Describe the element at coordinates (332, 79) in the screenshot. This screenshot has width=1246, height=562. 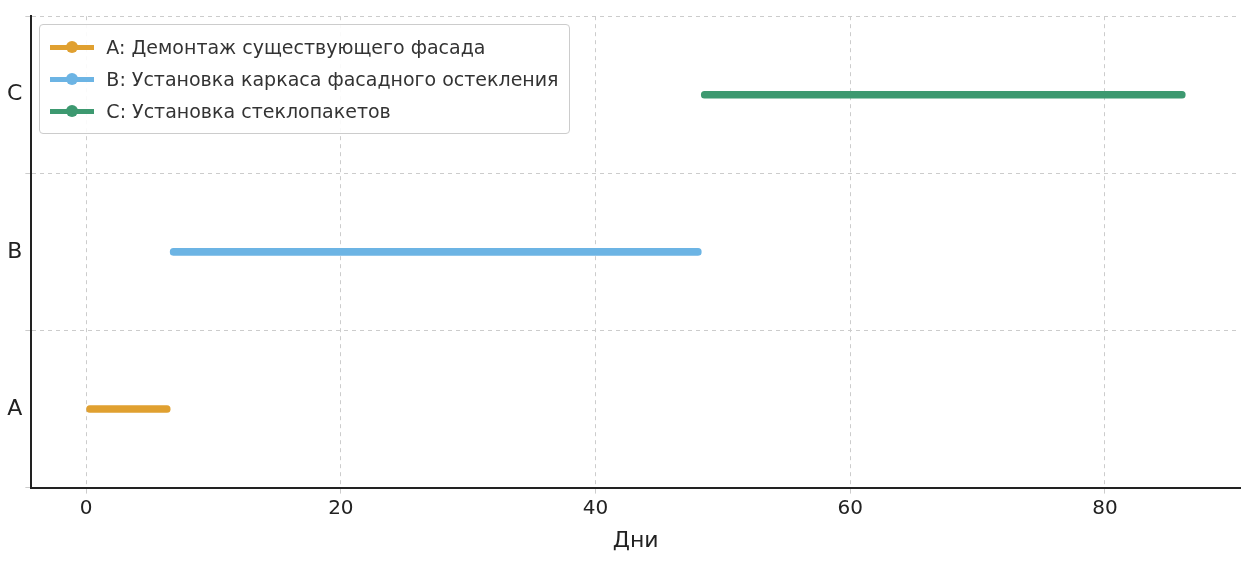
I see `legend-label: B: Установка каркаса фасадного остекления` at that location.